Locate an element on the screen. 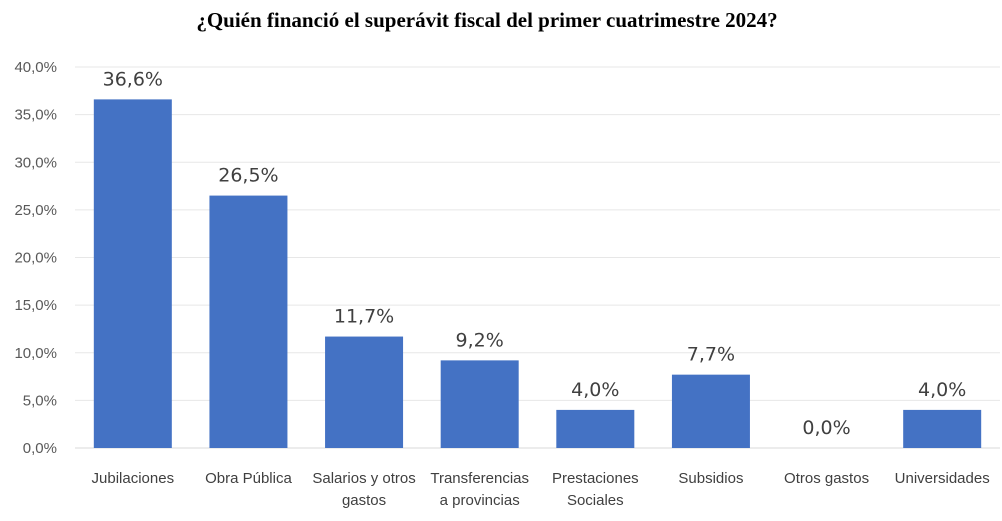 This screenshot has width=1002, height=521. category-label: Prestaciones is located at coordinates (595, 478).